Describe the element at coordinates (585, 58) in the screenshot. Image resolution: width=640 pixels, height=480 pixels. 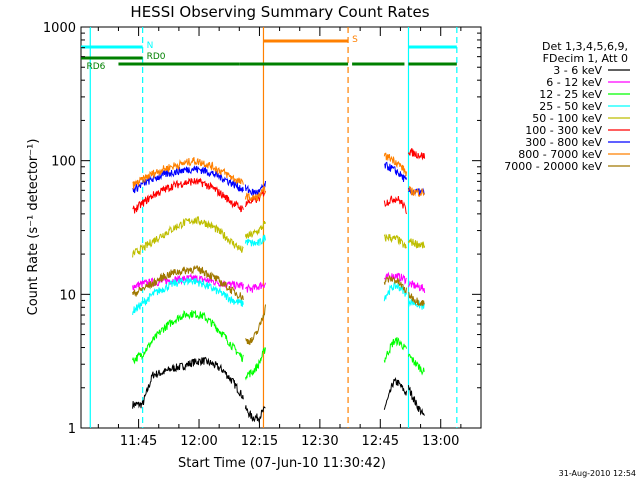
I see `legend-header: FDecim 1, Att 0` at that location.